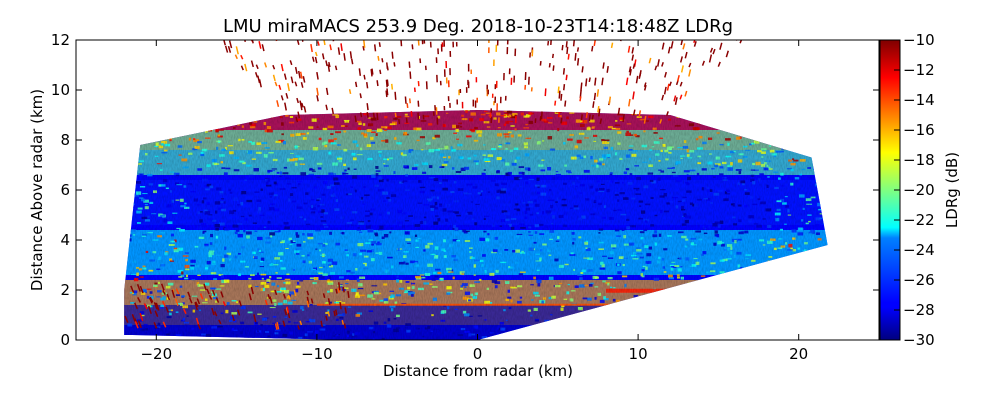 Image resolution: width=1000 pixels, height=400 pixels. I want to click on y-tick-label: 0, so click(65, 340).